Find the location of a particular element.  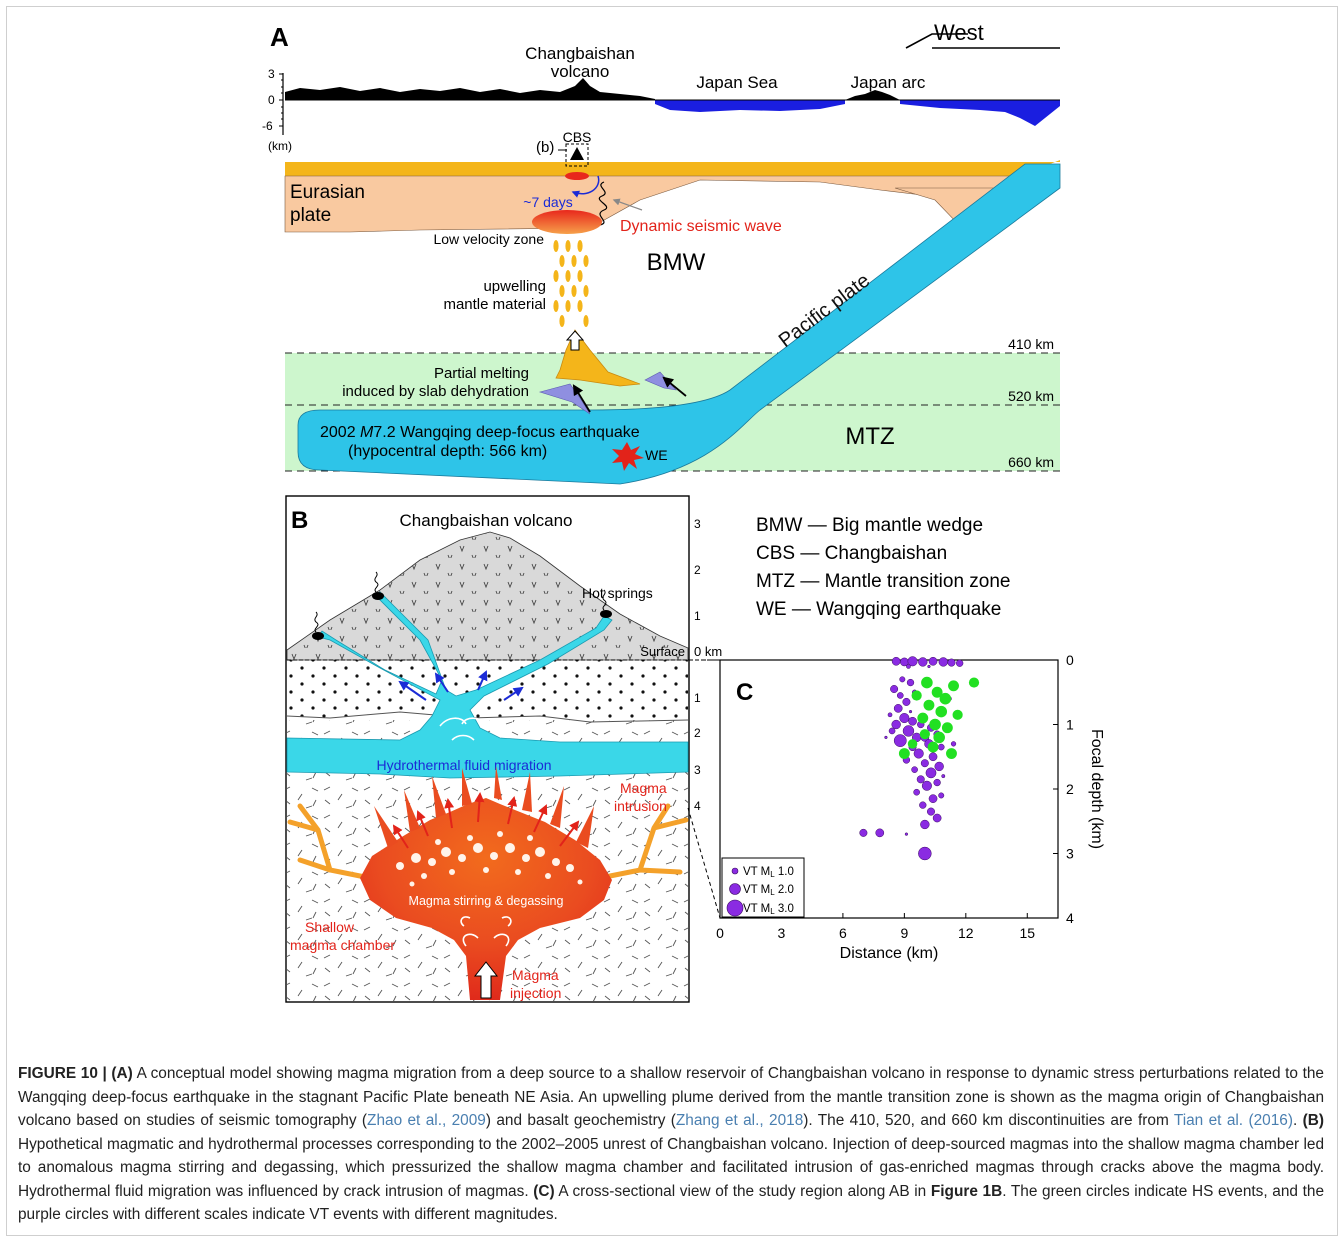

stirring-swirl is located at coordinates (486, 921).